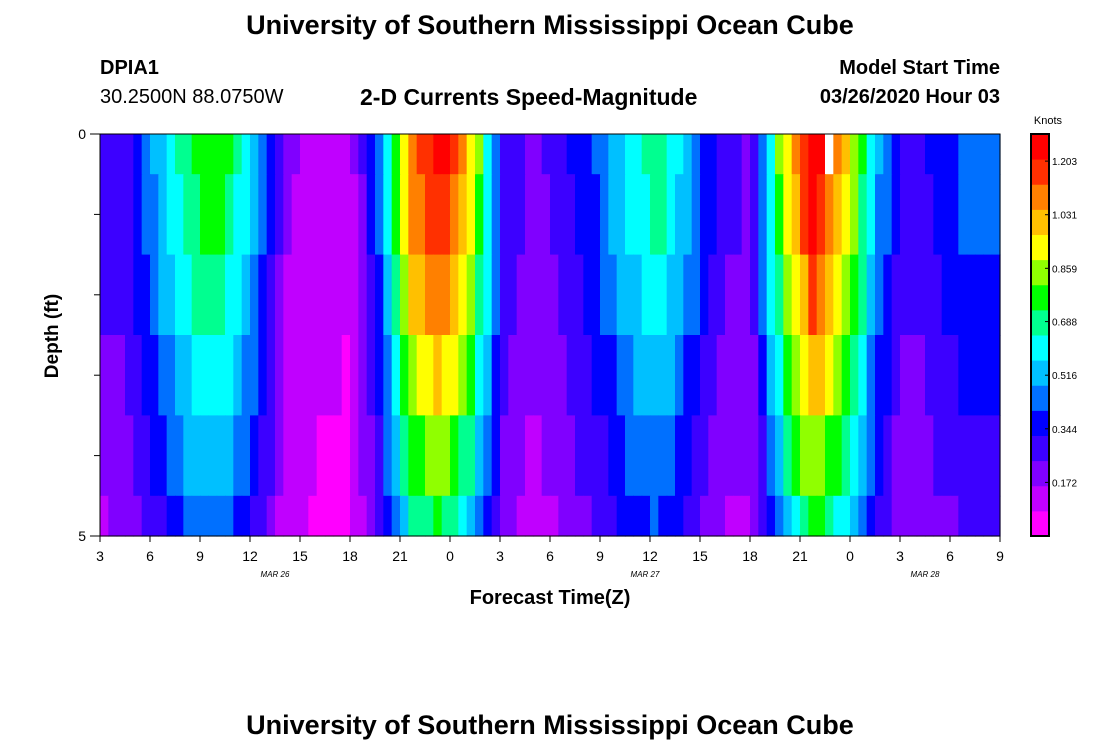 The image size is (1100, 750). Describe the element at coordinates (645, 574) in the screenshot. I see `x-date-label: MAR 27` at that location.